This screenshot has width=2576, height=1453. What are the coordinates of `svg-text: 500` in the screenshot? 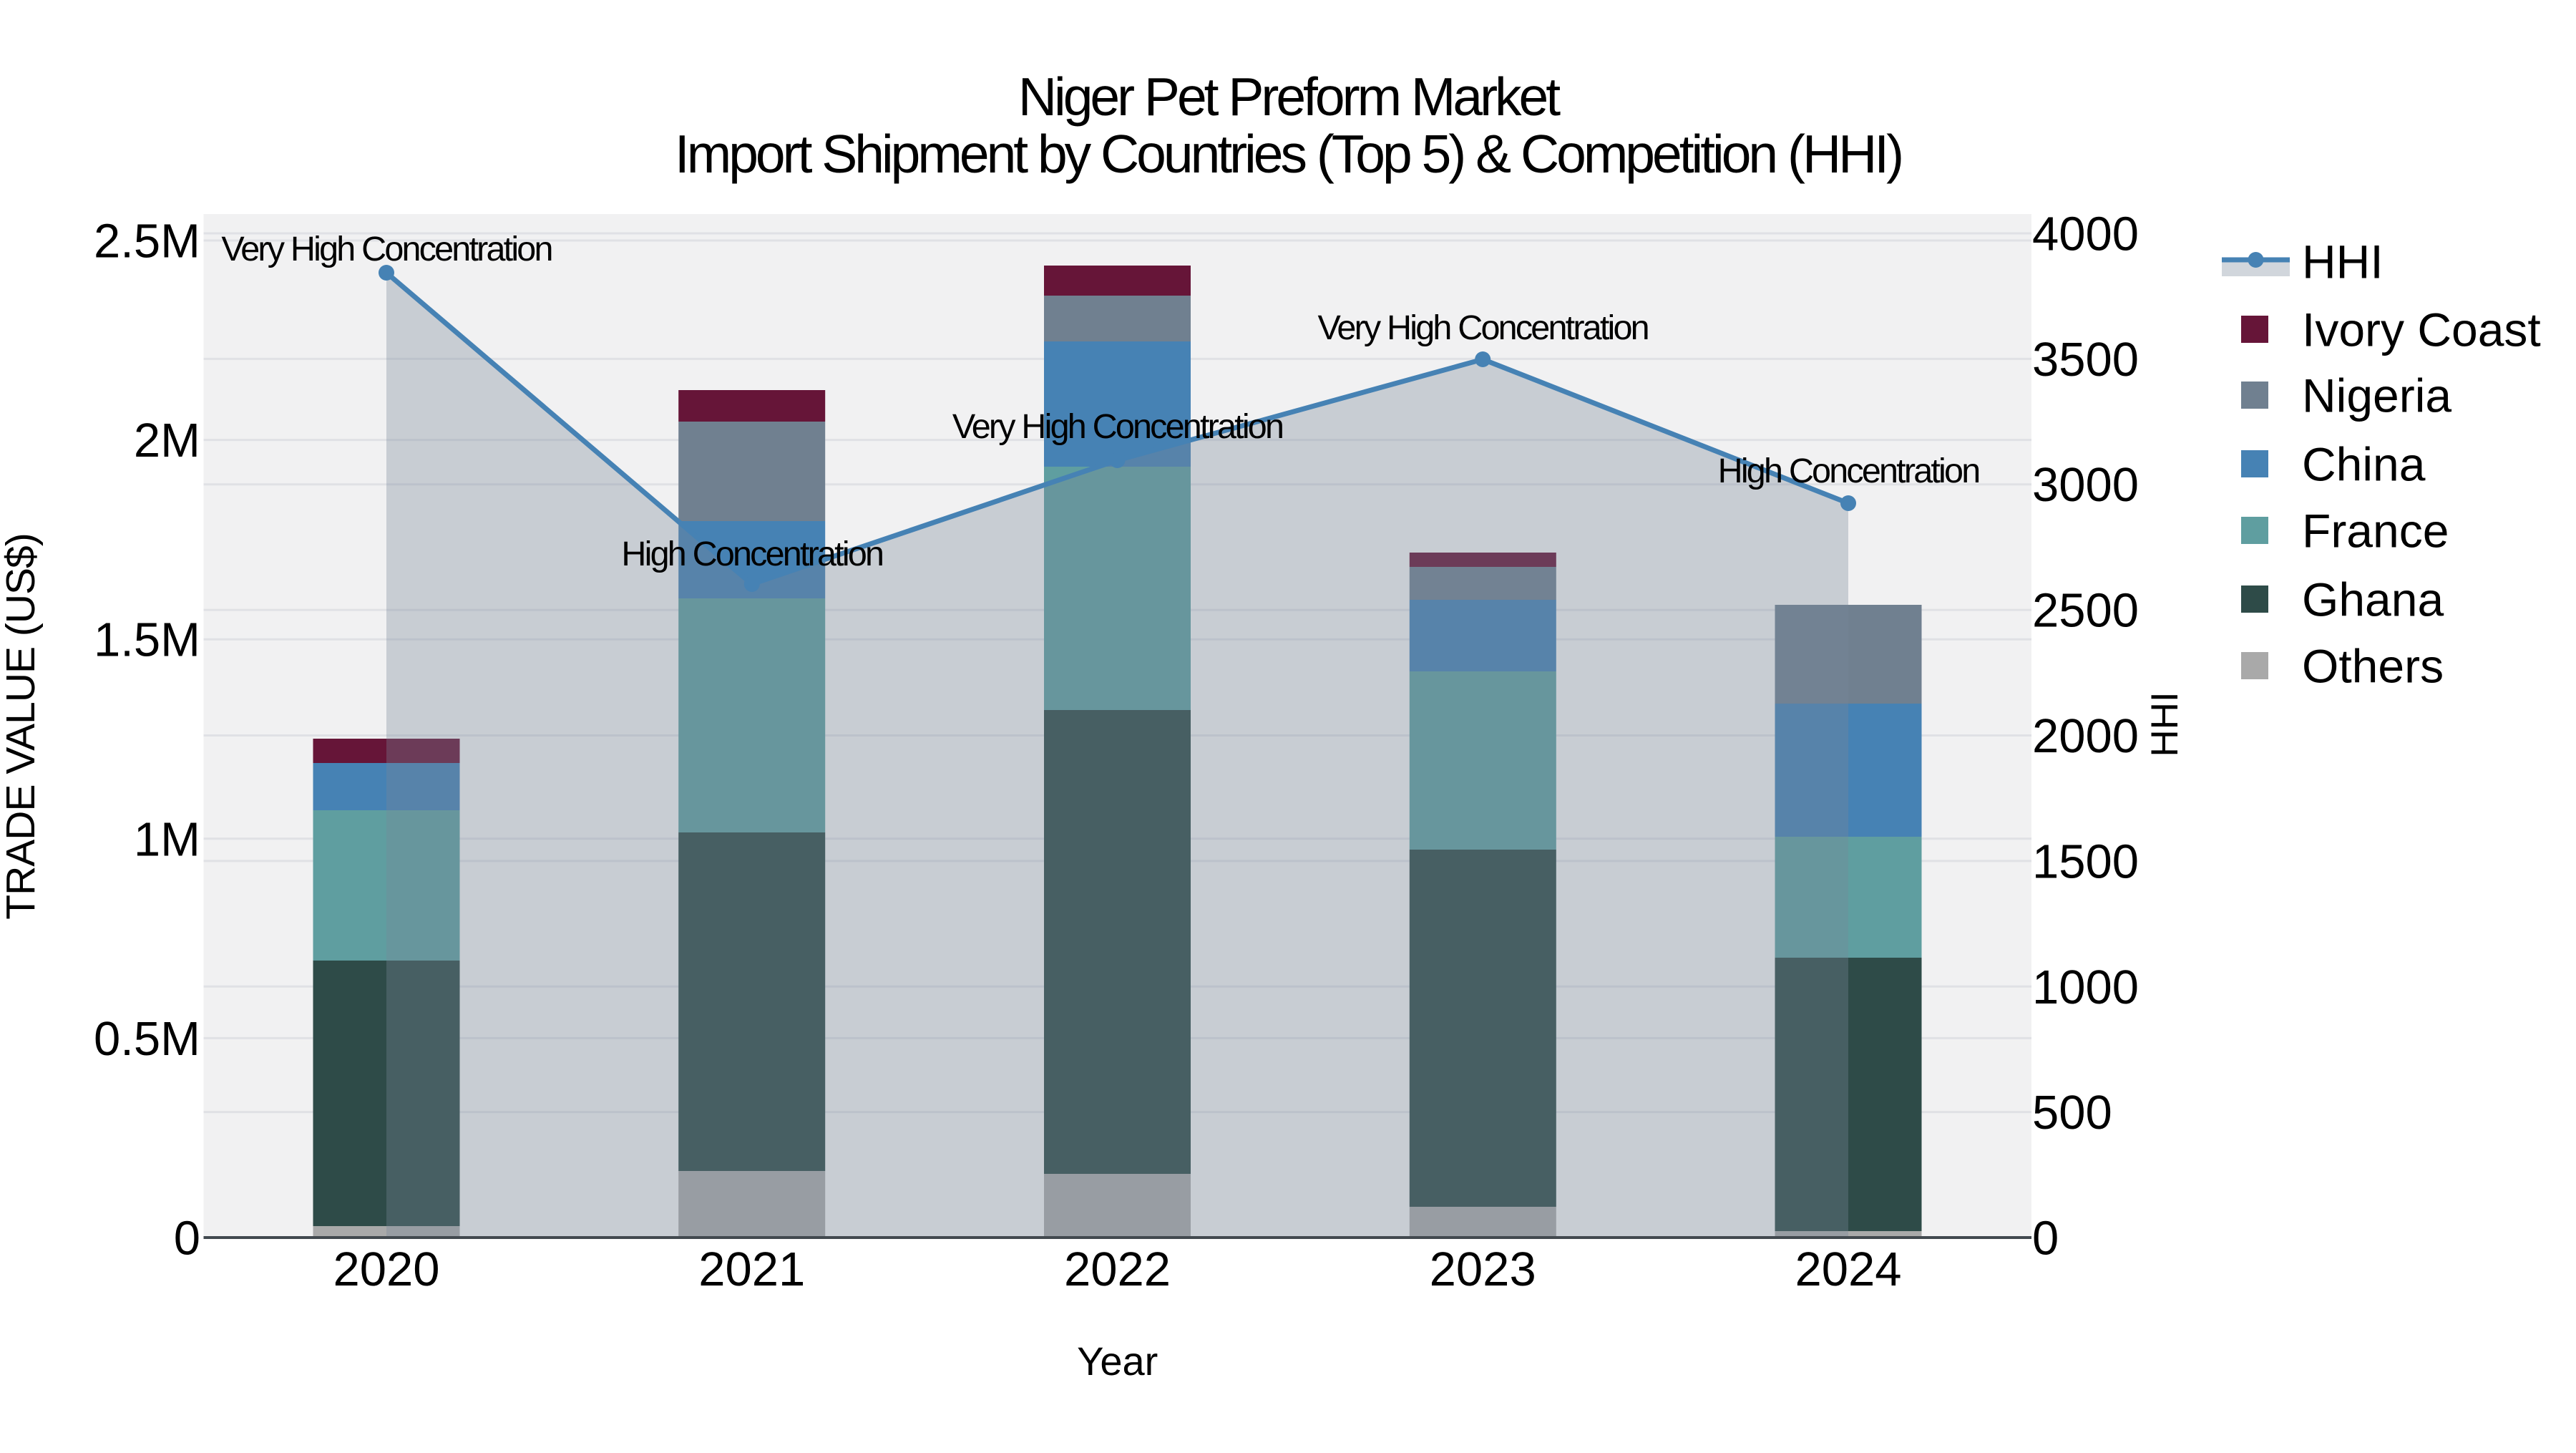 It's located at (2072, 1112).